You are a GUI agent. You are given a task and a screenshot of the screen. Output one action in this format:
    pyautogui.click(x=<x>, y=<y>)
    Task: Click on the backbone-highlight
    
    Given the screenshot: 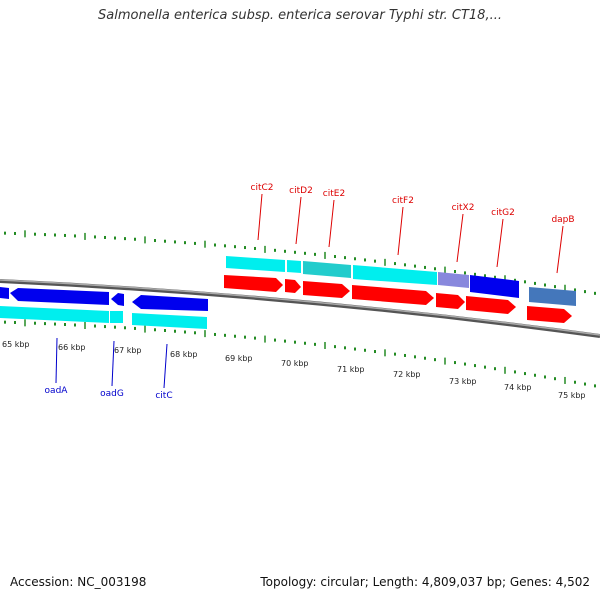 What is the action you would take?
    pyautogui.click(x=300, y=307)
    